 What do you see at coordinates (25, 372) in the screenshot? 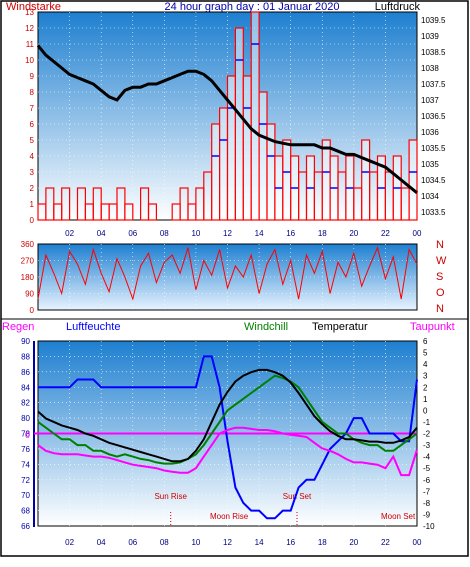
I see `humidity-y-tick-label: 86` at bounding box center [25, 372].